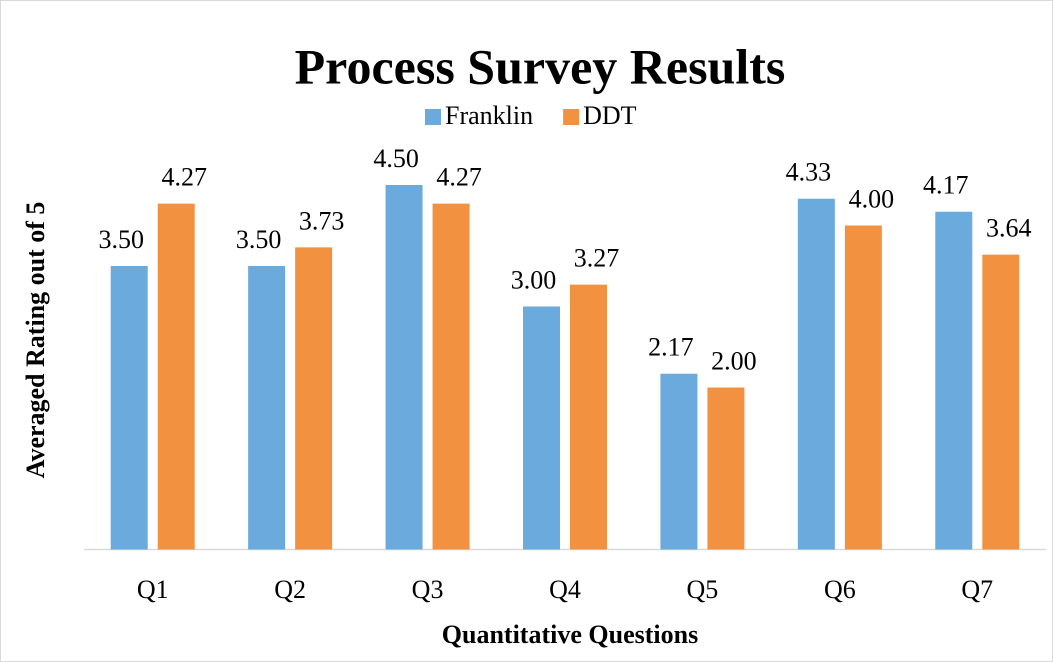 The width and height of the screenshot is (1053, 662). What do you see at coordinates (489, 115) in the screenshot?
I see `legend-label: Franklin` at bounding box center [489, 115].